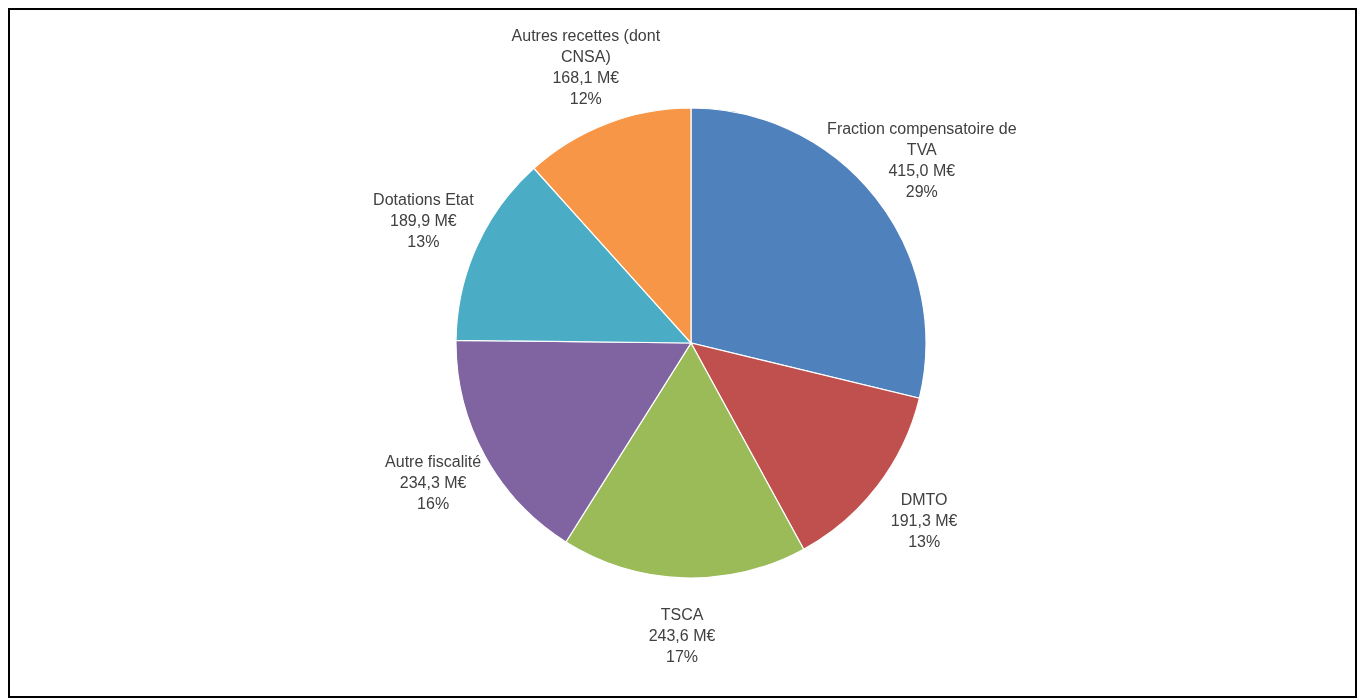  I want to click on slice-label: TSCA, so click(682, 614).